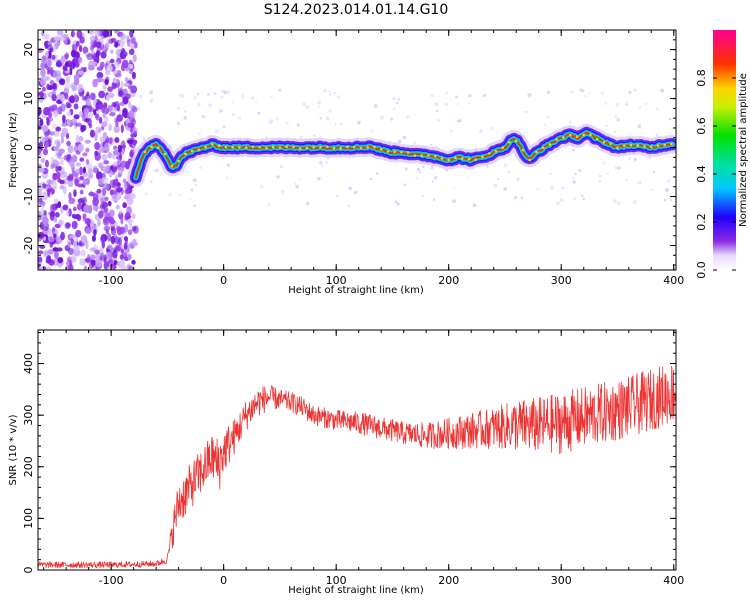  Describe the element at coordinates (28, 363) in the screenshot. I see `snr-y-tick-label: 400` at that location.